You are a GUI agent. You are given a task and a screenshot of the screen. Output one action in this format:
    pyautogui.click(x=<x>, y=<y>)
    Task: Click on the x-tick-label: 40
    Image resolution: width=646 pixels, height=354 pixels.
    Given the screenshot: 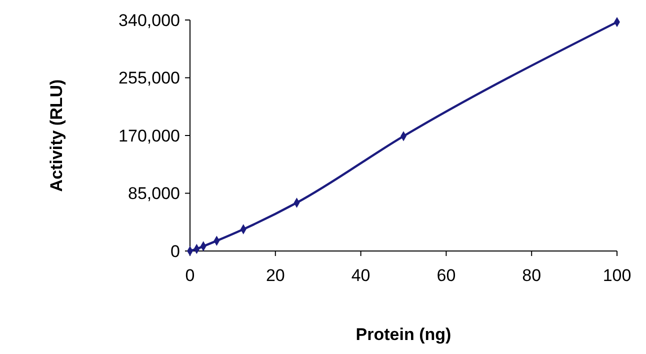 What is the action you would take?
    pyautogui.click(x=360, y=275)
    